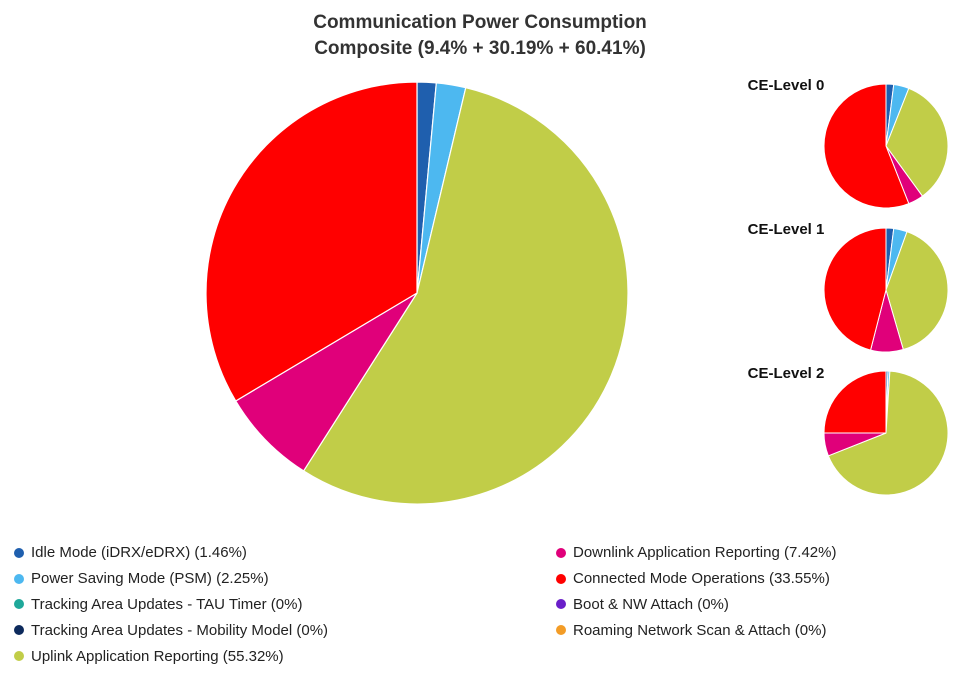  I want to click on legend-item-psm: Power Saving Mode (PSM) (2.25%), so click(171, 579).